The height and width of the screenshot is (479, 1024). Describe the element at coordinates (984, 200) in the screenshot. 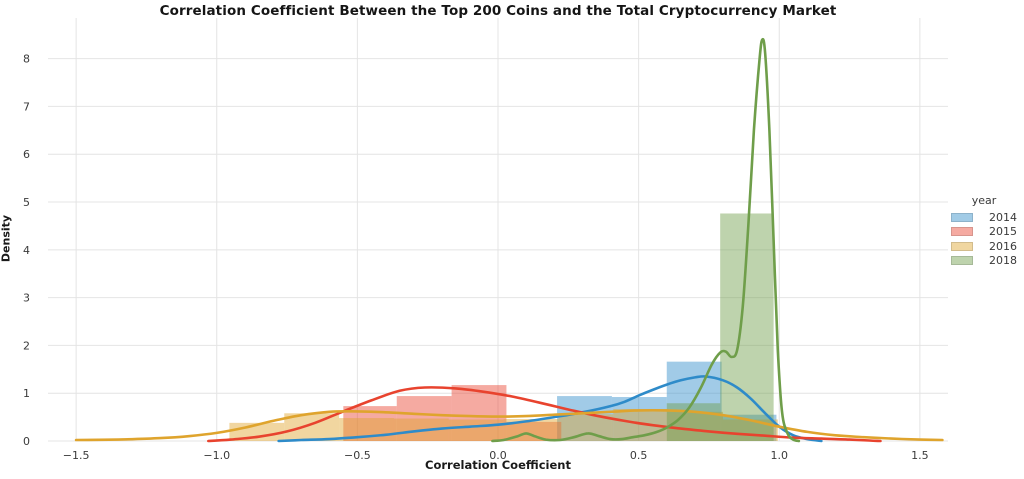

I see `legend-title: year` at that location.